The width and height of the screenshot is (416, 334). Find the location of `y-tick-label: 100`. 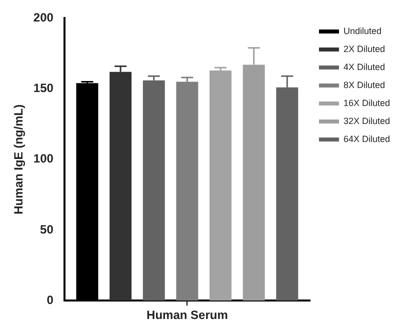

y-tick-label: 100 is located at coordinates (43, 159).